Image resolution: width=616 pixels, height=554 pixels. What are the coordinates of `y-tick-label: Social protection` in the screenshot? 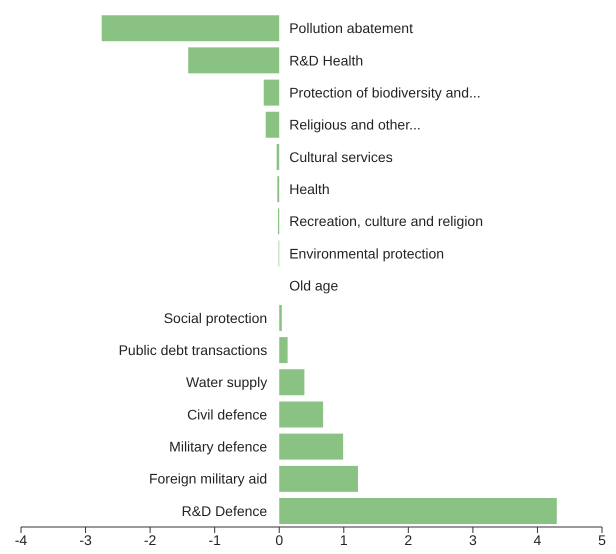 It's located at (216, 318).